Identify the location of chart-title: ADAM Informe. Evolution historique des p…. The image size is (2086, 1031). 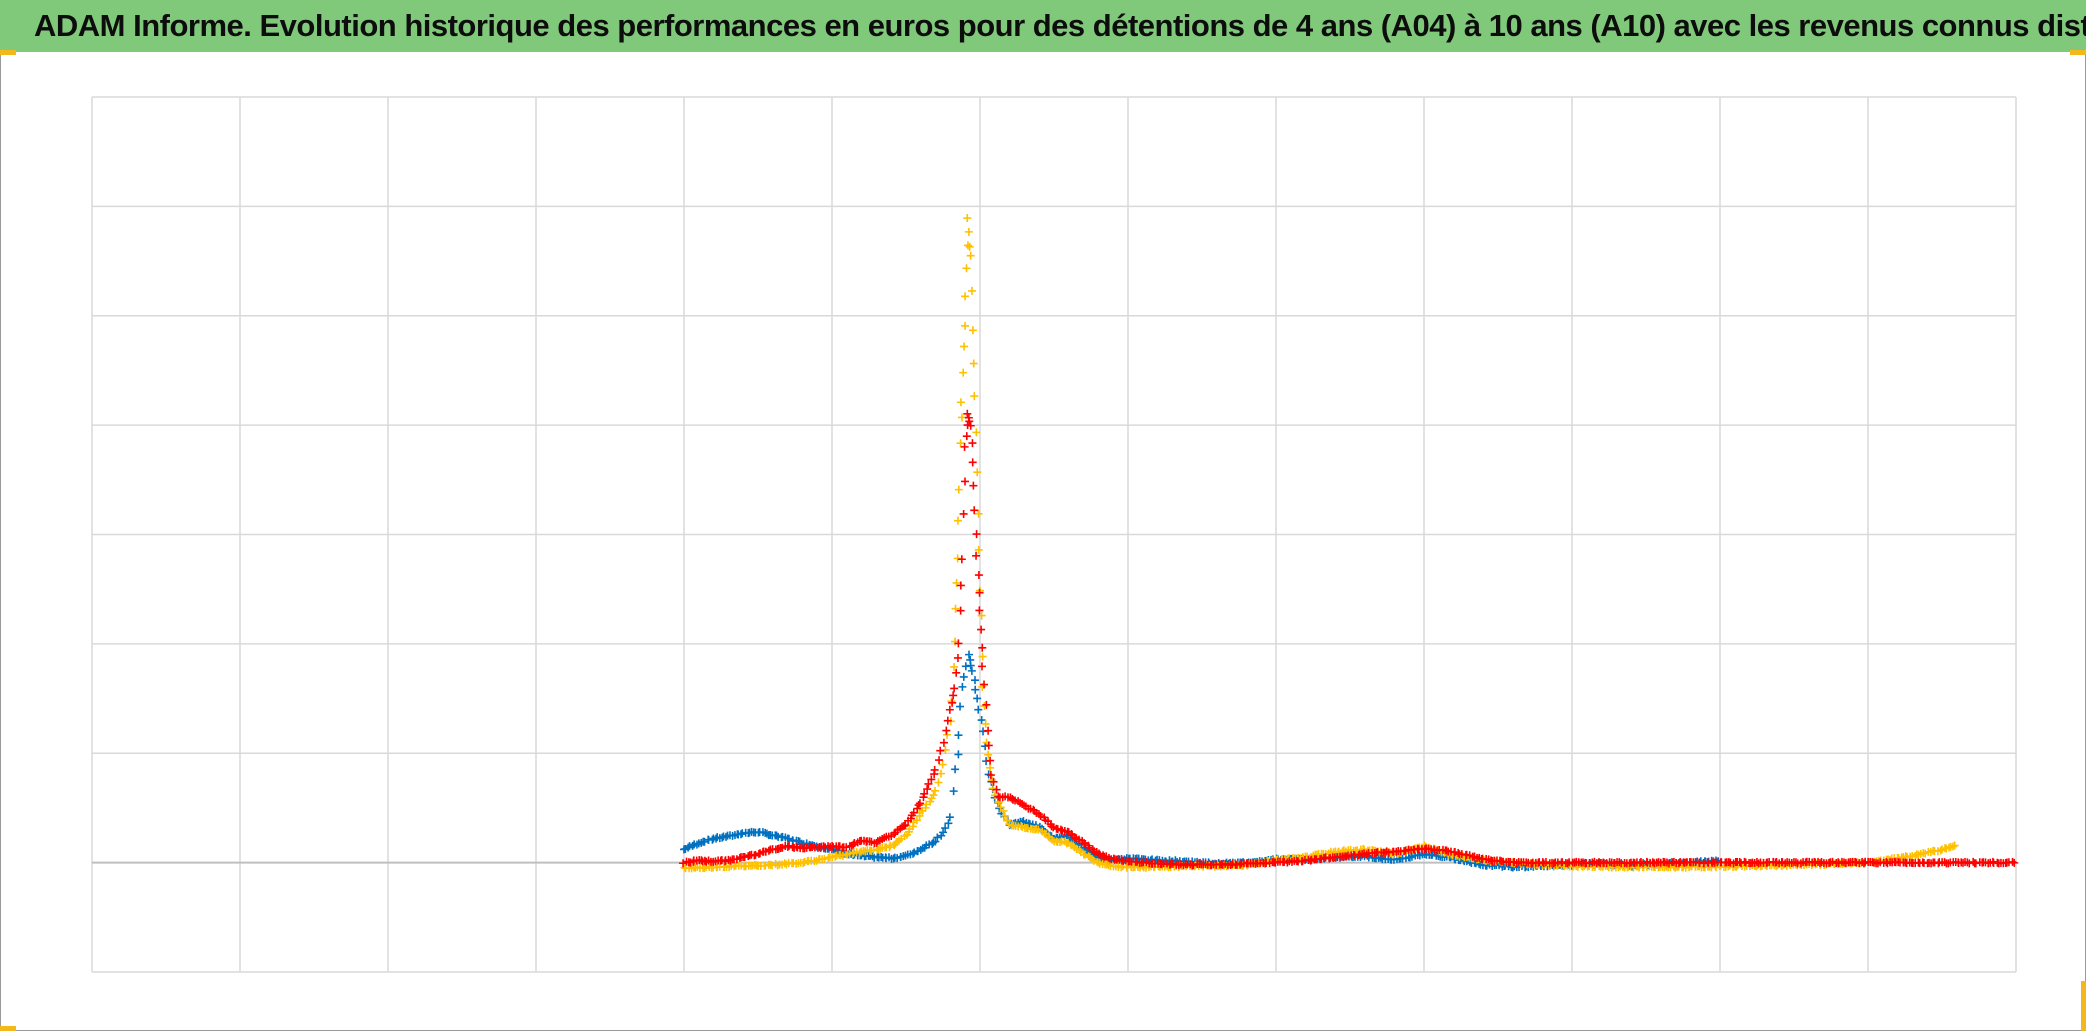
(1060, 25).